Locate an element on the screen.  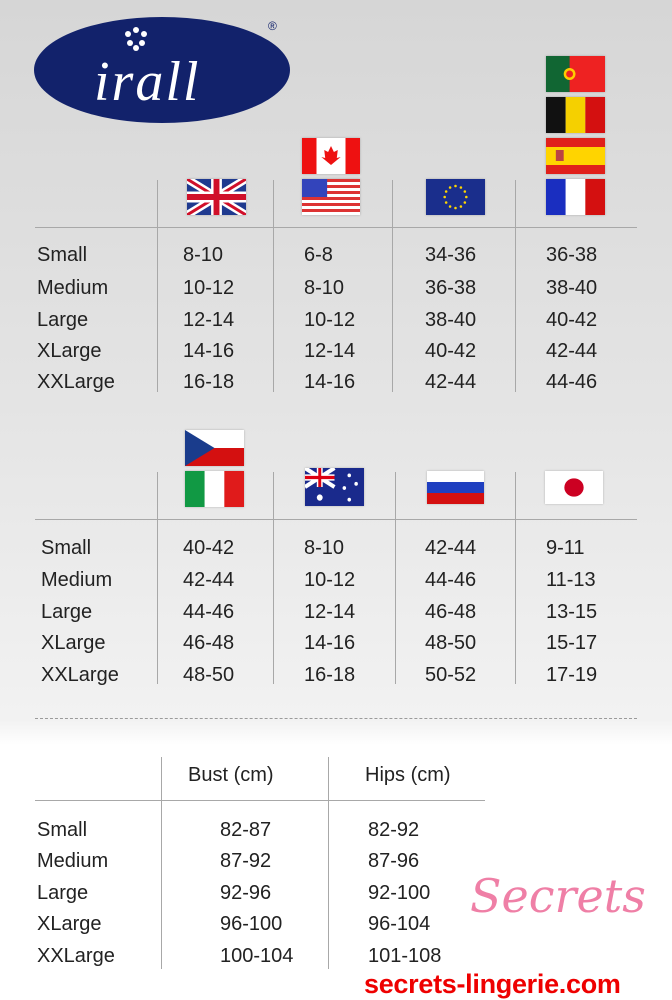
watermark-script: Secrets is located at coordinates (558, 896).